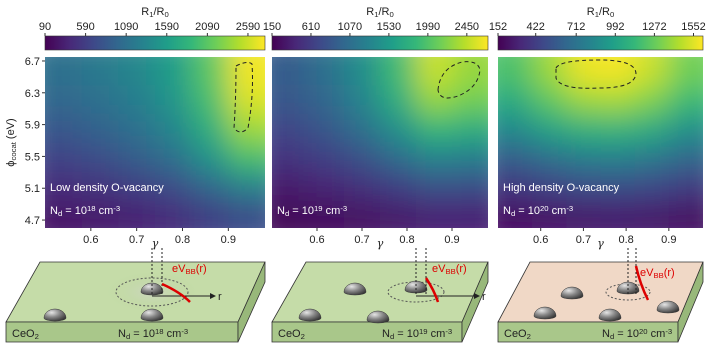  What do you see at coordinates (561, 188) in the screenshot?
I see `annotation: High density O-vacancy` at bounding box center [561, 188].